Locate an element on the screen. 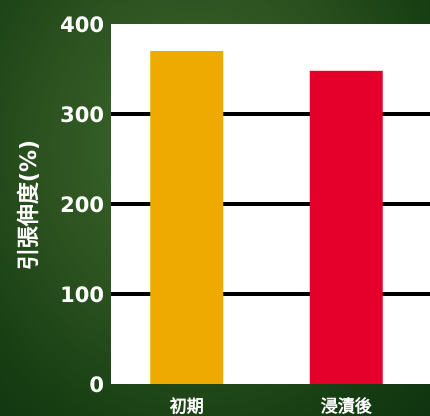 Image resolution: width=430 pixels, height=416 pixels. y-tick-labels: 0 100 200 300 400 is located at coordinates (82, 205).